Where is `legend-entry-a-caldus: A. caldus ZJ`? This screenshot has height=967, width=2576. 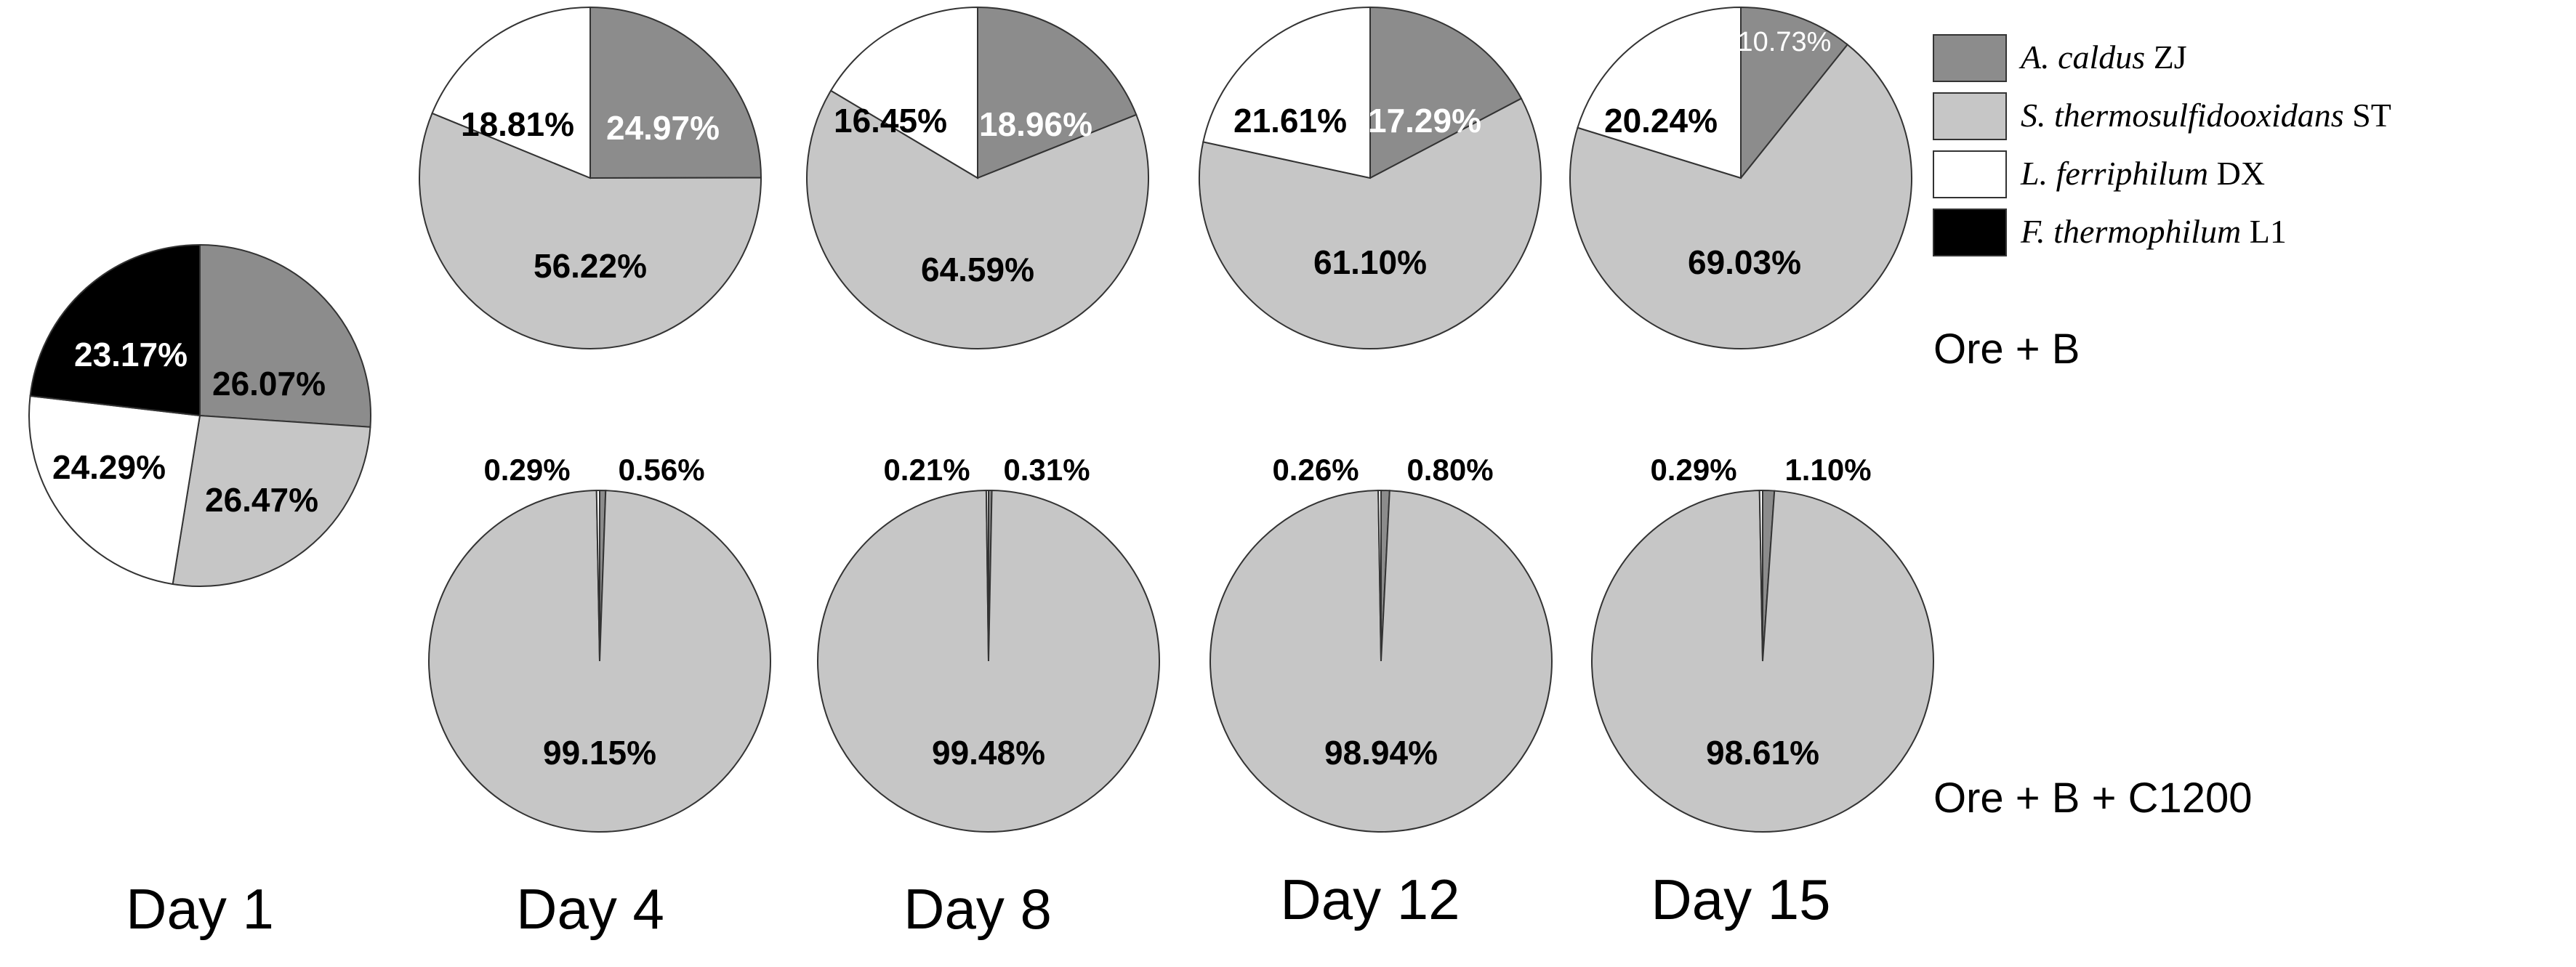
legend-entry-a-caldus: A. caldus ZJ is located at coordinates (2060, 58).